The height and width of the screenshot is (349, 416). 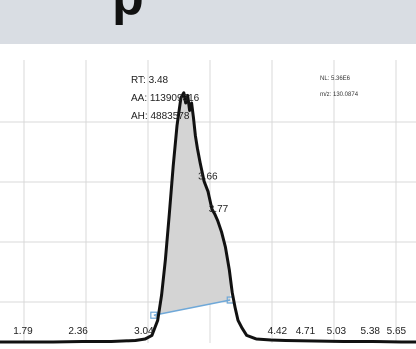 I want to click on peak-apex-label: 3.66, so click(x=208, y=176).